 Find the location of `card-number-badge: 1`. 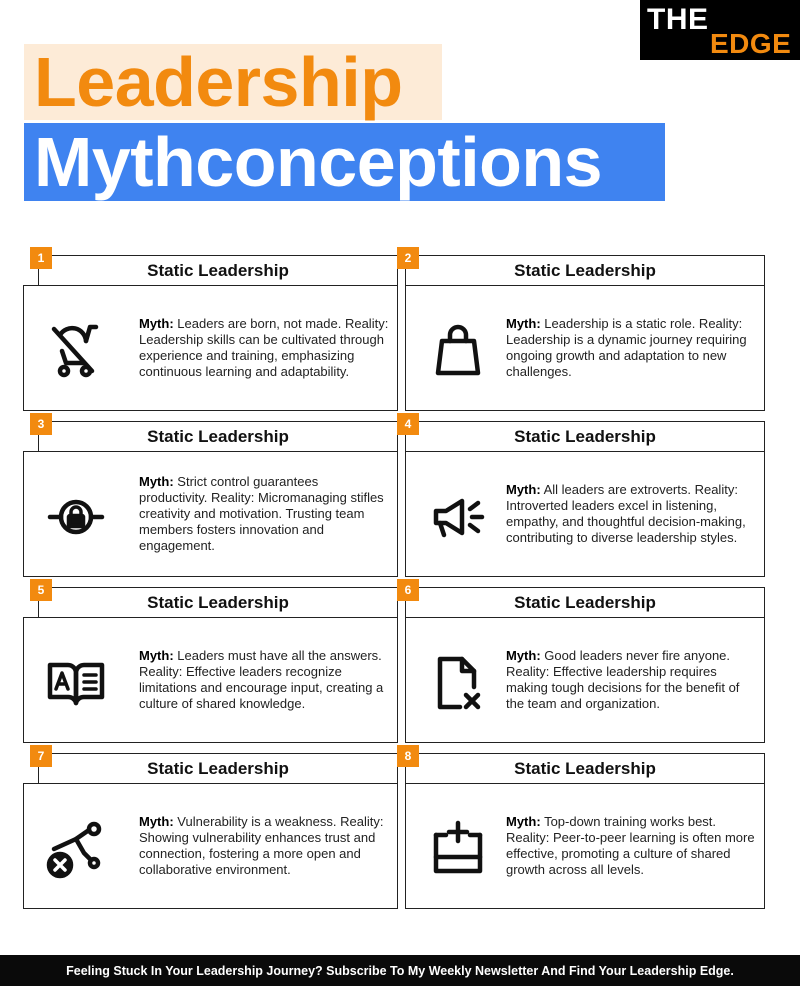

card-number-badge: 1 is located at coordinates (41, 258).